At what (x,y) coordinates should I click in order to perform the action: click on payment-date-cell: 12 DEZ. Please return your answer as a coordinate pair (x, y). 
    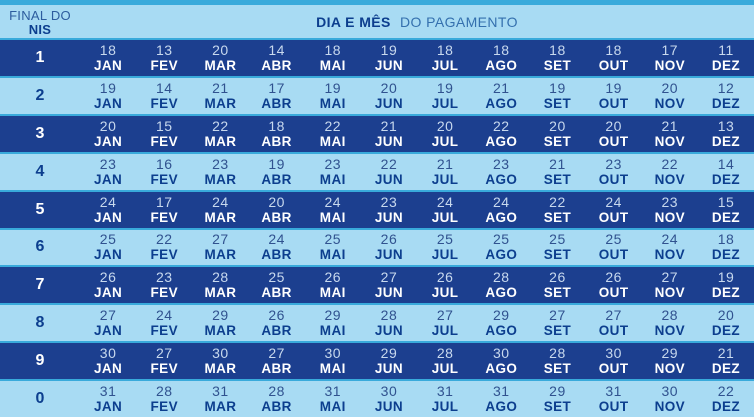
    Looking at the image, I should click on (726, 96).